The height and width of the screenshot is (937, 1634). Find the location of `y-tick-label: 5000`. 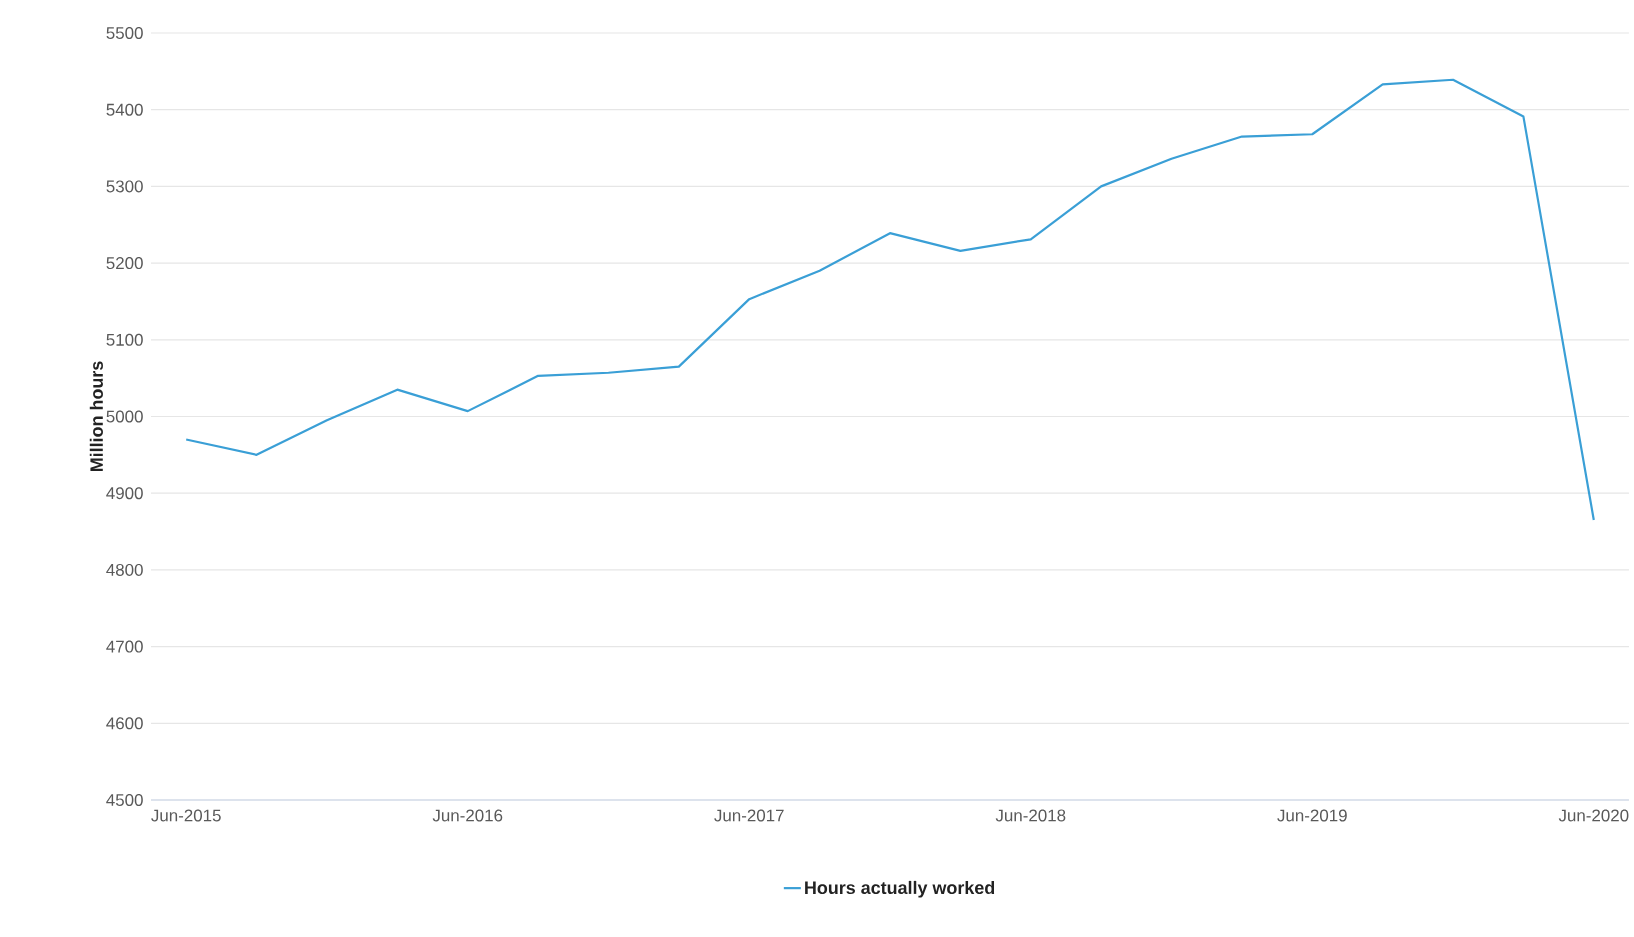

y-tick-label: 5000 is located at coordinates (124, 416).